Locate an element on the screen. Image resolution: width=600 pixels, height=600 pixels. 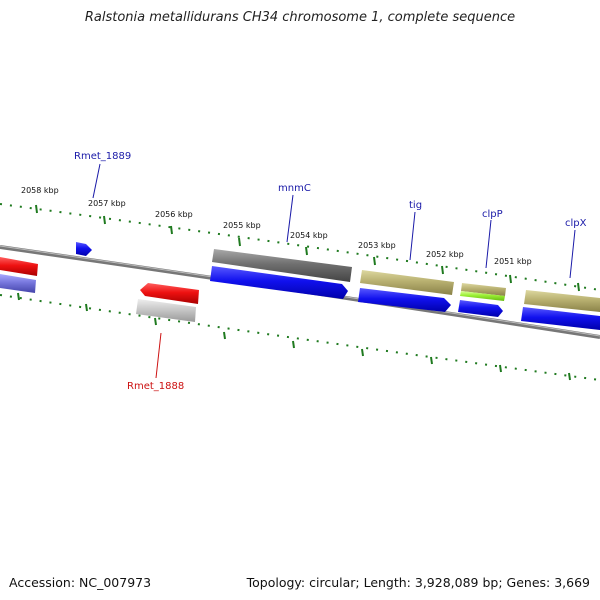
gene-left-red-block is located at coordinates (19, 266).